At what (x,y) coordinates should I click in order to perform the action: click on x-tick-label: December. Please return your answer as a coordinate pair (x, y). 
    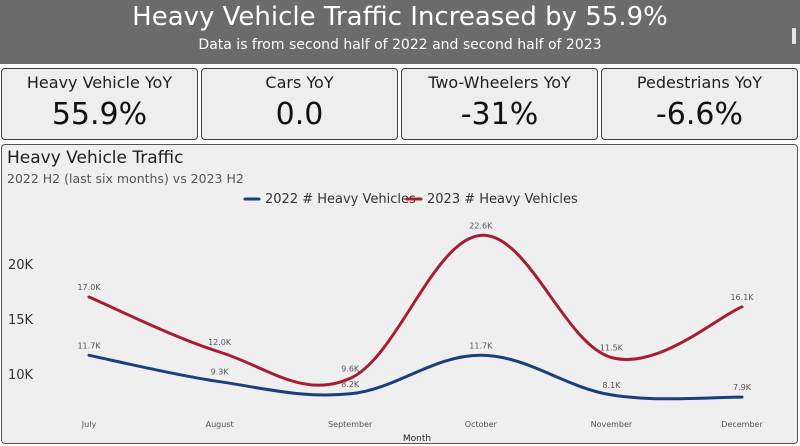
    Looking at the image, I should click on (742, 424).